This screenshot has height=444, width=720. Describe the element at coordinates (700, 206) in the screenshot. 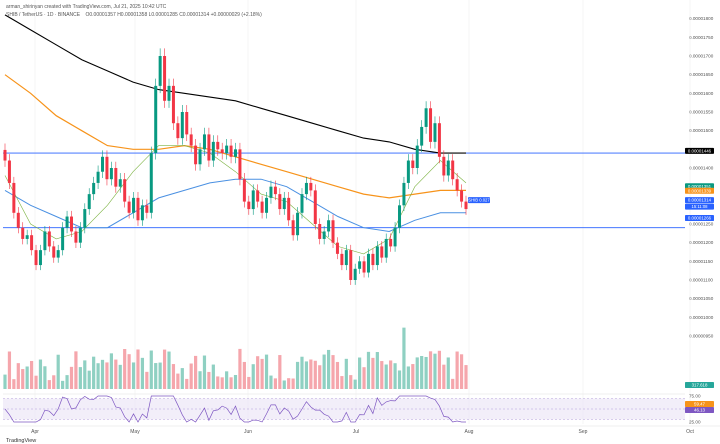

I see `countdown-label: 15:11:08` at that location.